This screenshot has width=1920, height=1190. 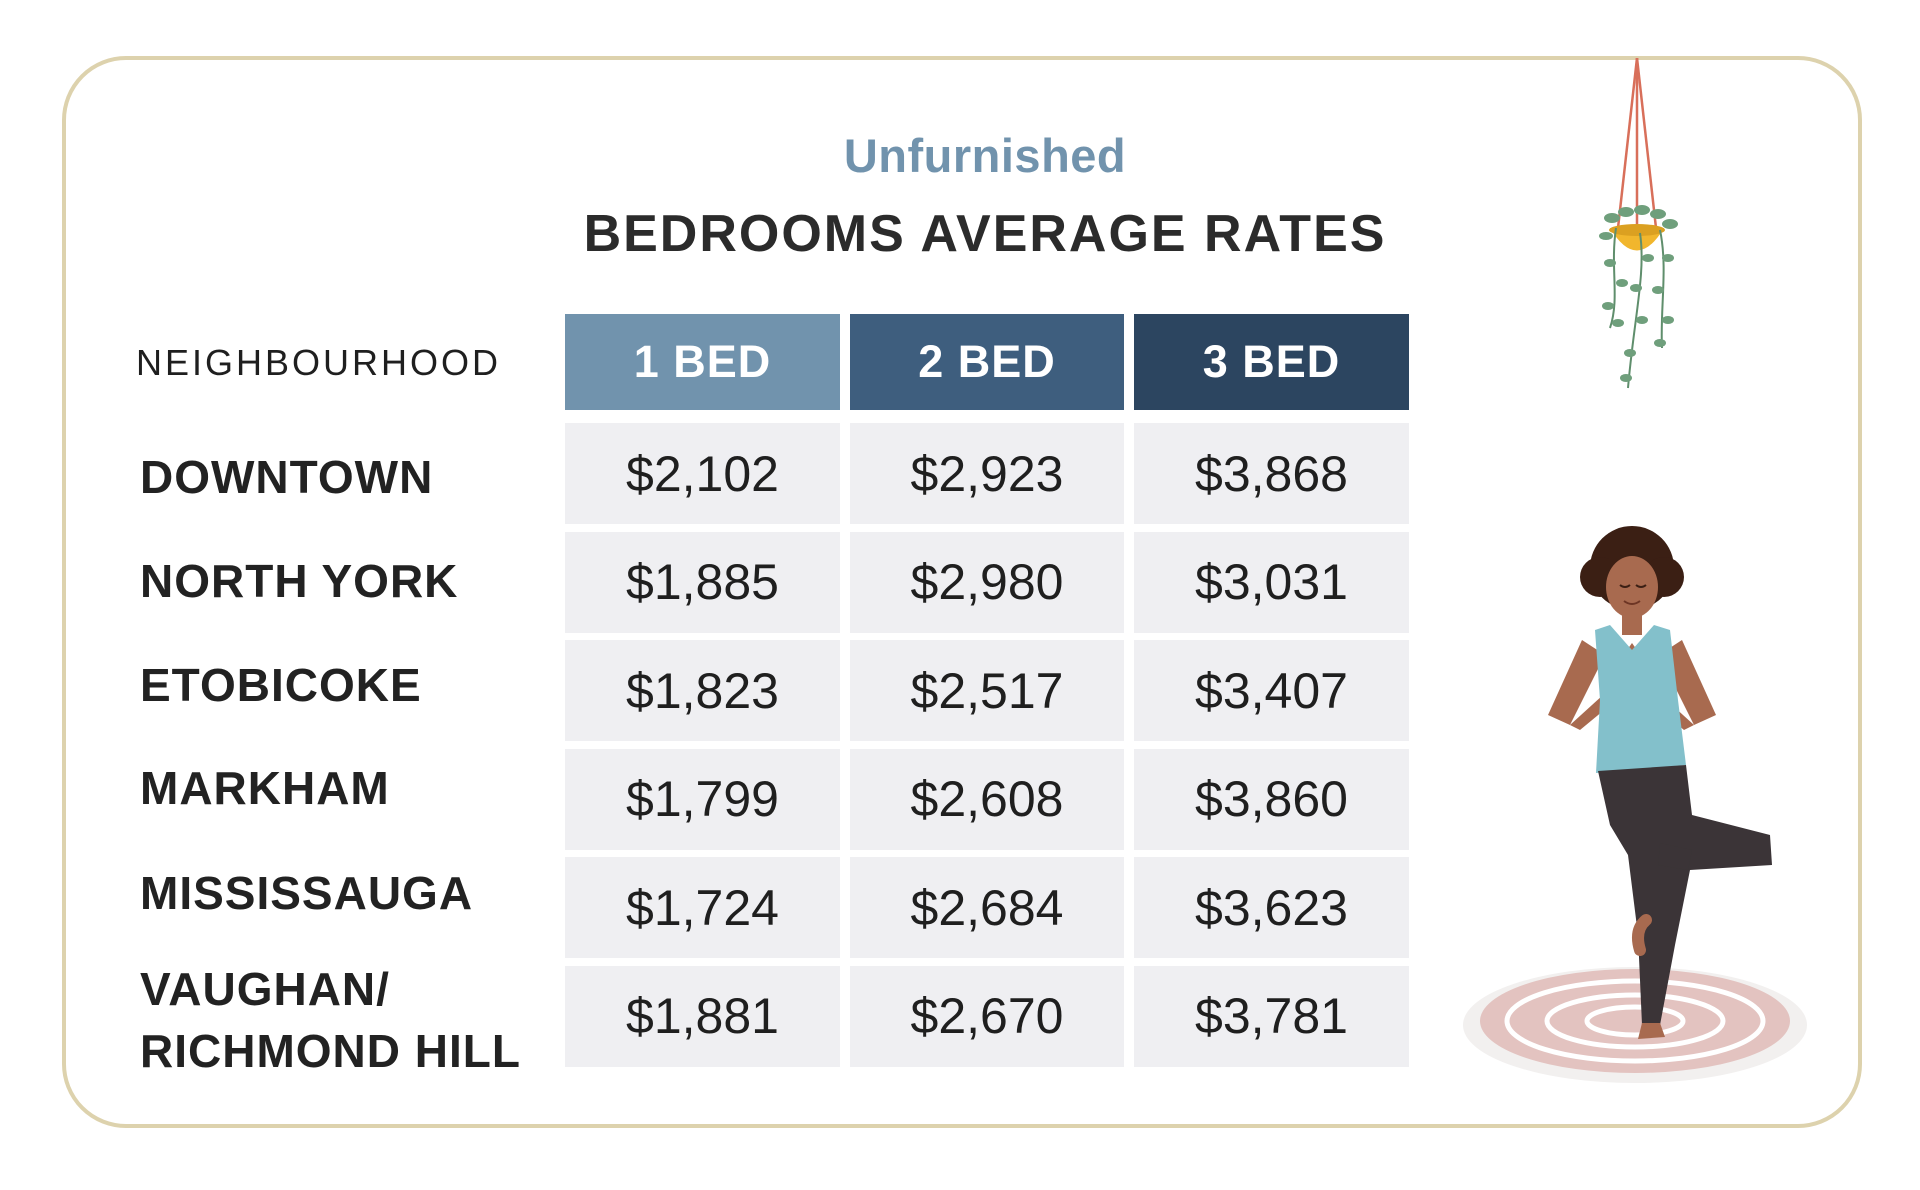 What do you see at coordinates (265, 788) in the screenshot?
I see `row-label: MARKHAM` at bounding box center [265, 788].